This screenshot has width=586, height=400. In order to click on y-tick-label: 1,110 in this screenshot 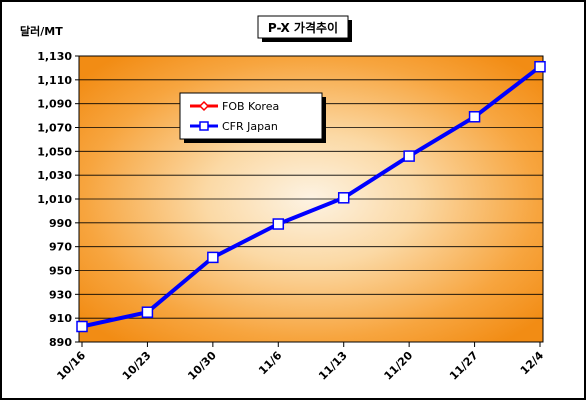, I will do `click(54, 80)`.